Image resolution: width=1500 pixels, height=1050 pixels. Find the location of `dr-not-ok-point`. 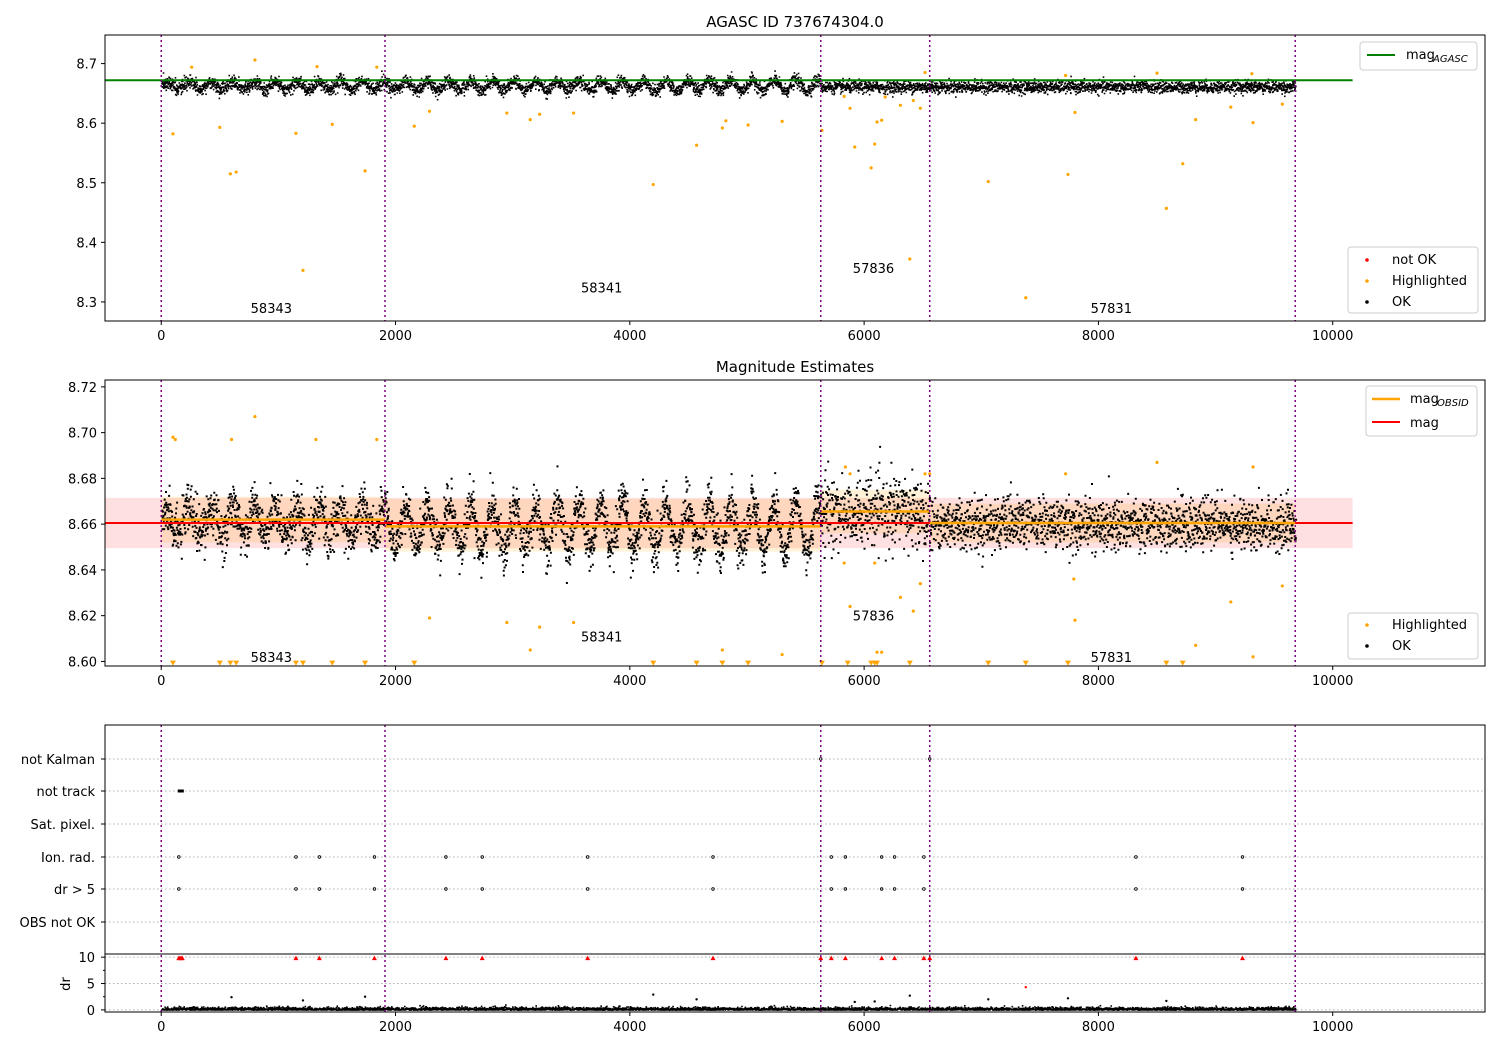

dr-not-ok-point is located at coordinates (1025, 987).